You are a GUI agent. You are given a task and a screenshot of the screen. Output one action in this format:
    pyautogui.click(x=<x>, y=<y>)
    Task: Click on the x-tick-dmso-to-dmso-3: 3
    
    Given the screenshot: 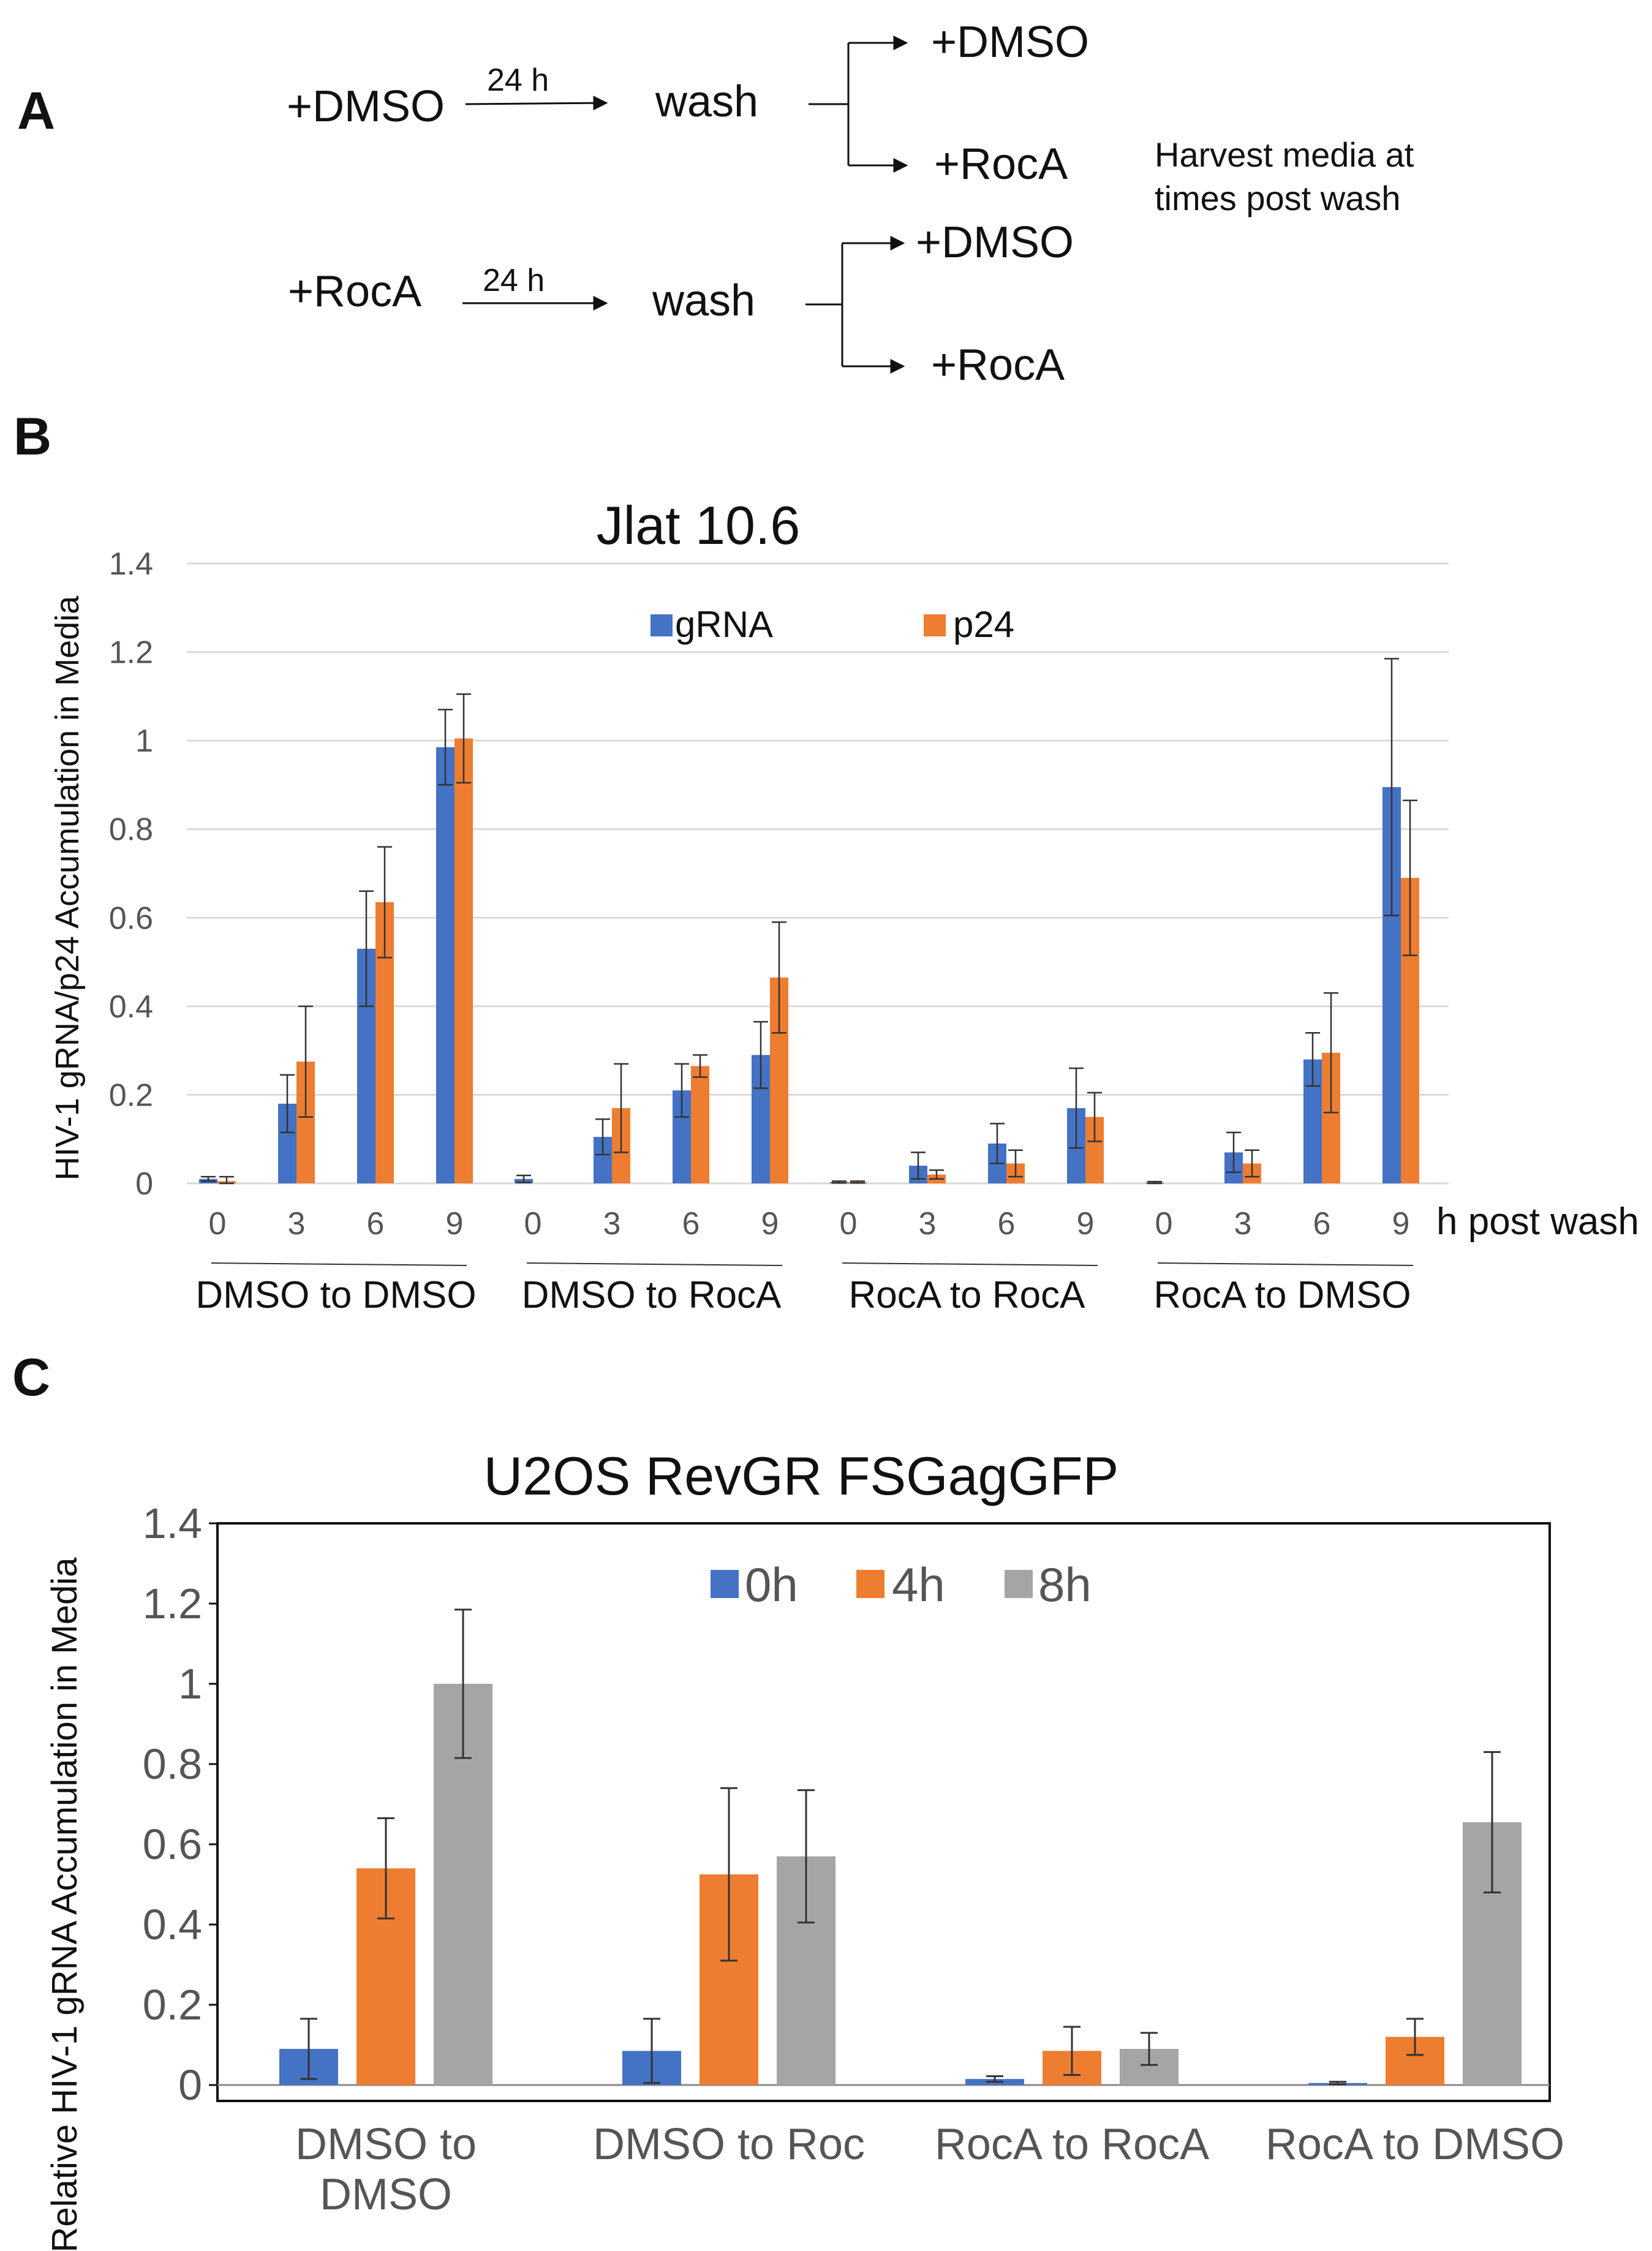 What is the action you would take?
    pyautogui.click(x=297, y=1224)
    